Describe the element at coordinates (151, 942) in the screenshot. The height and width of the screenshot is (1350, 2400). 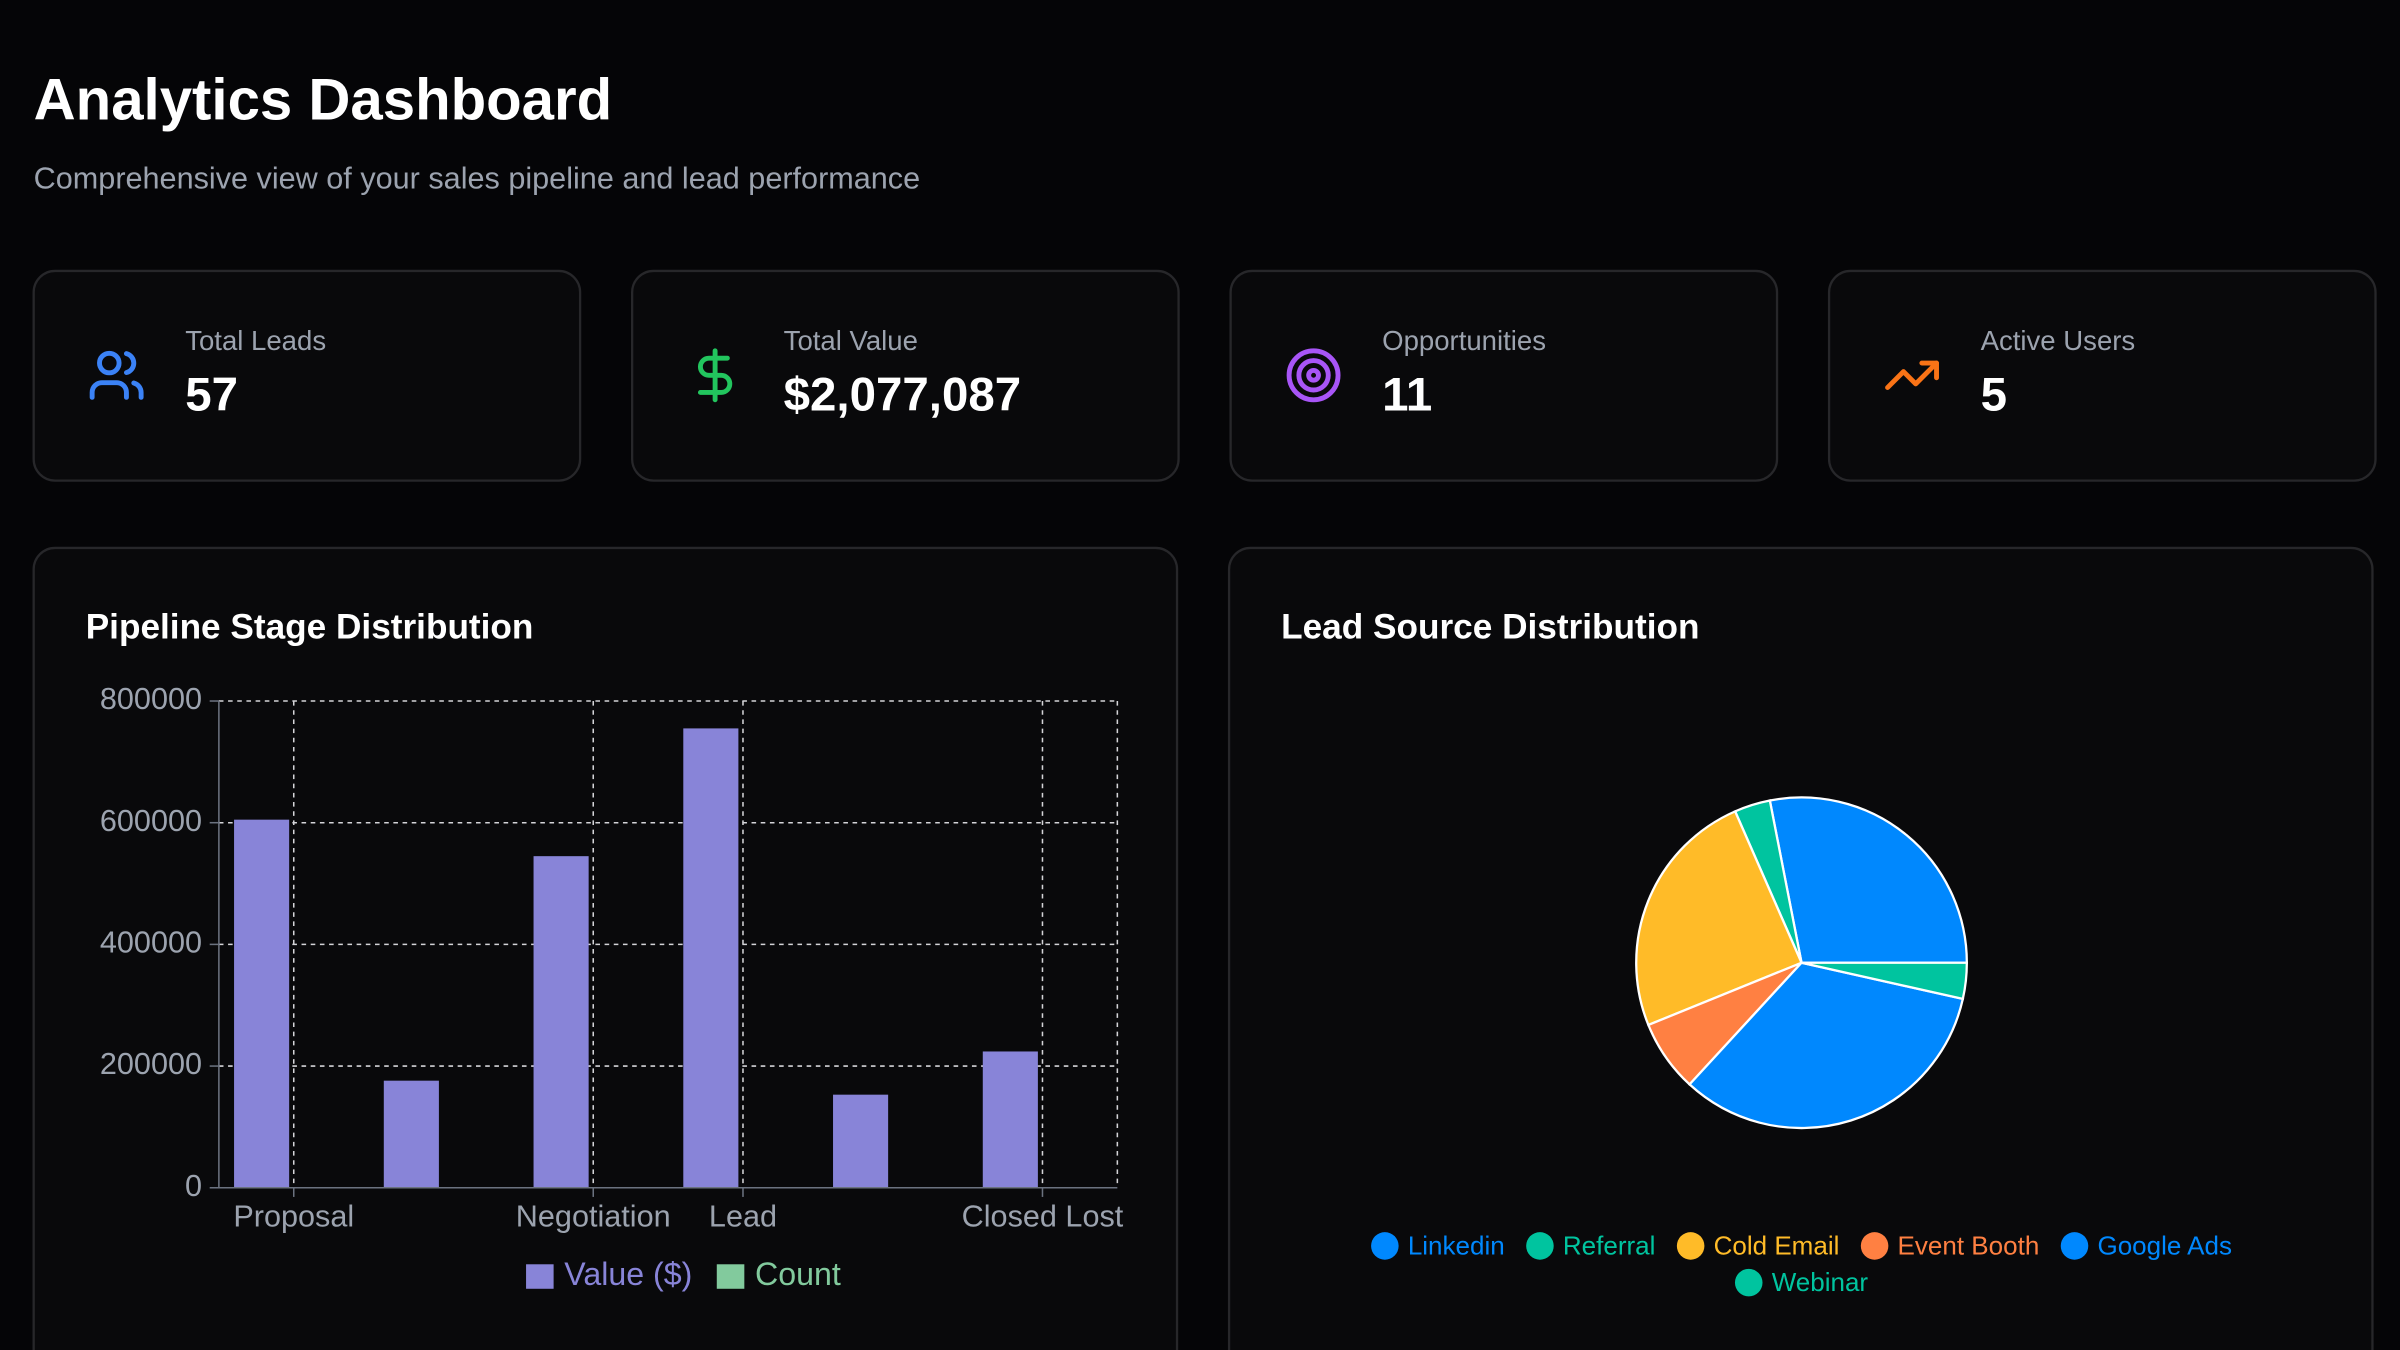
I see `y-tick-label: 400000` at that location.